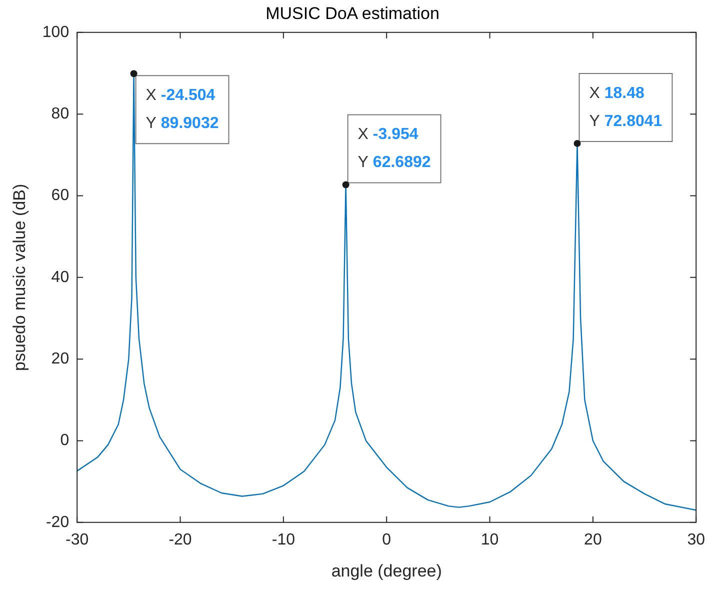  What do you see at coordinates (58, 522) in the screenshot?
I see `y-tick-label: -20` at bounding box center [58, 522].